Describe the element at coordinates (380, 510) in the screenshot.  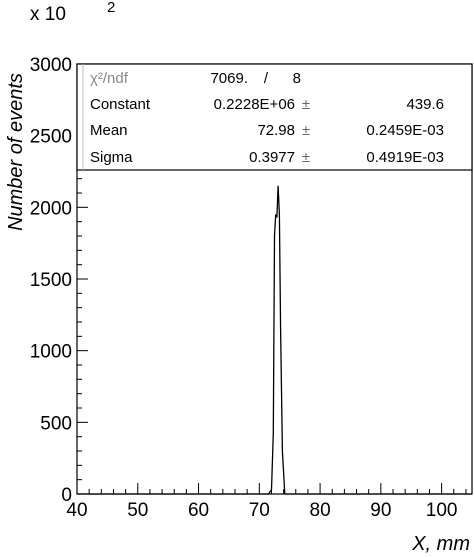
I see `x-tick-label: 90` at that location.